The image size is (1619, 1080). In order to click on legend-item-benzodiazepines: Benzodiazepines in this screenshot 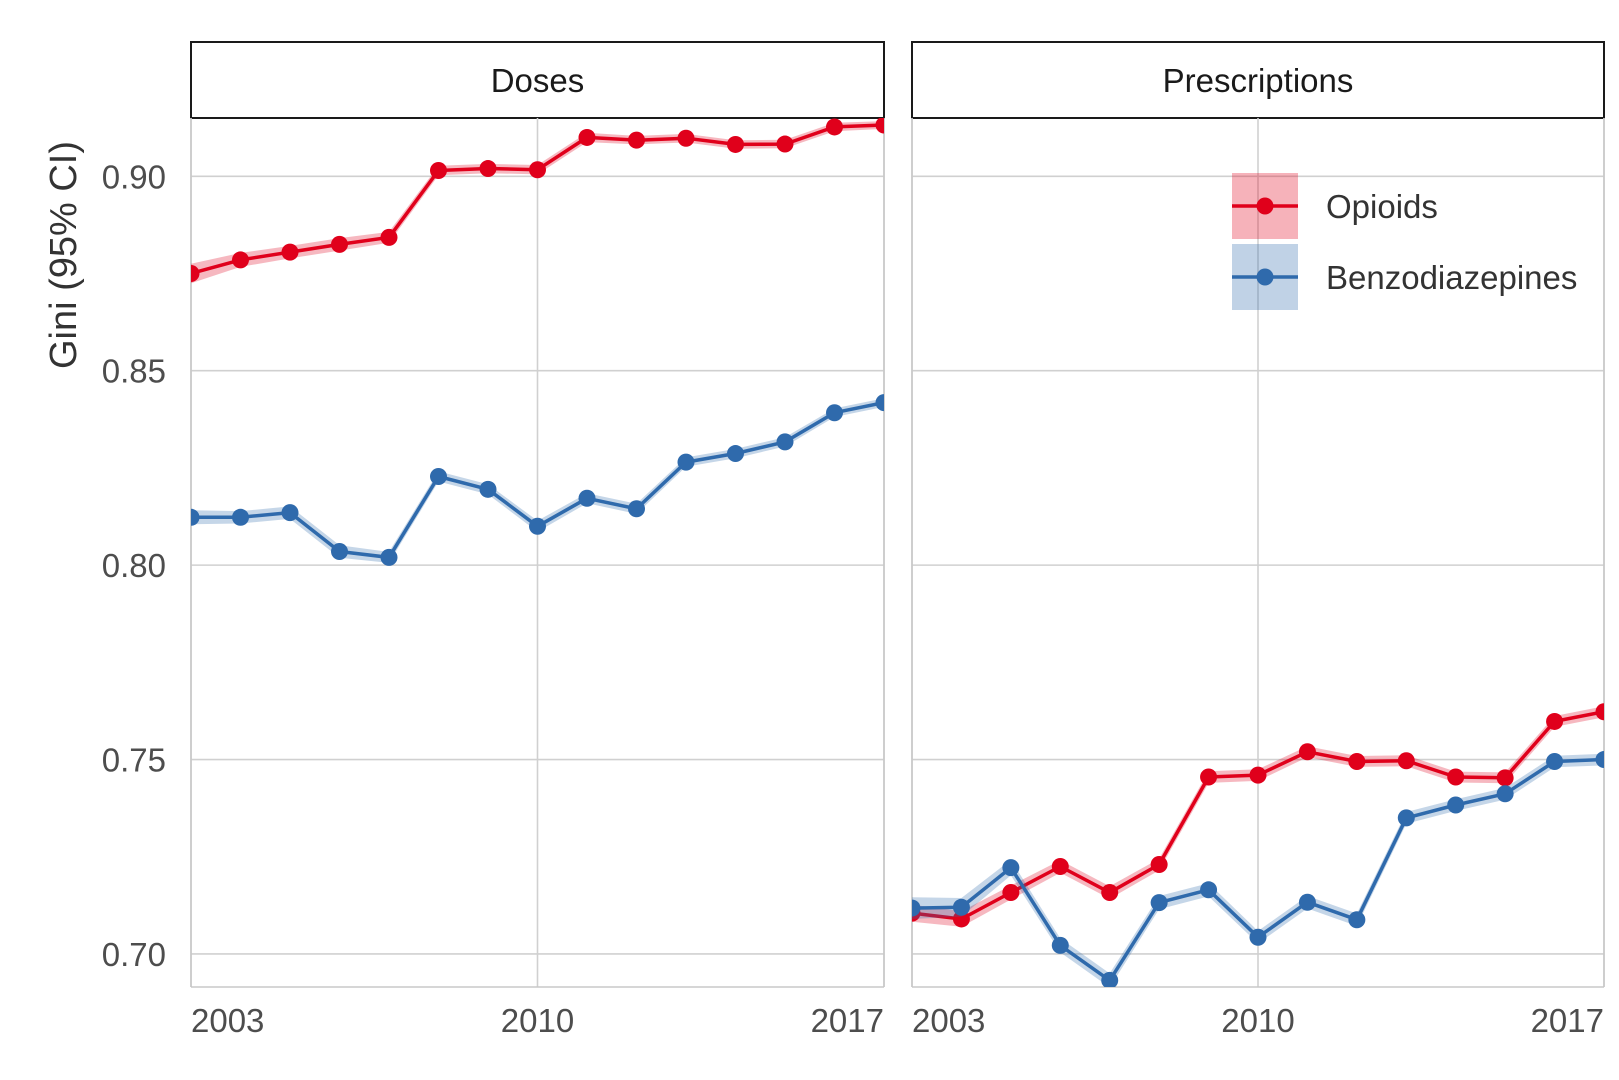, I will do `click(1404, 277)`.